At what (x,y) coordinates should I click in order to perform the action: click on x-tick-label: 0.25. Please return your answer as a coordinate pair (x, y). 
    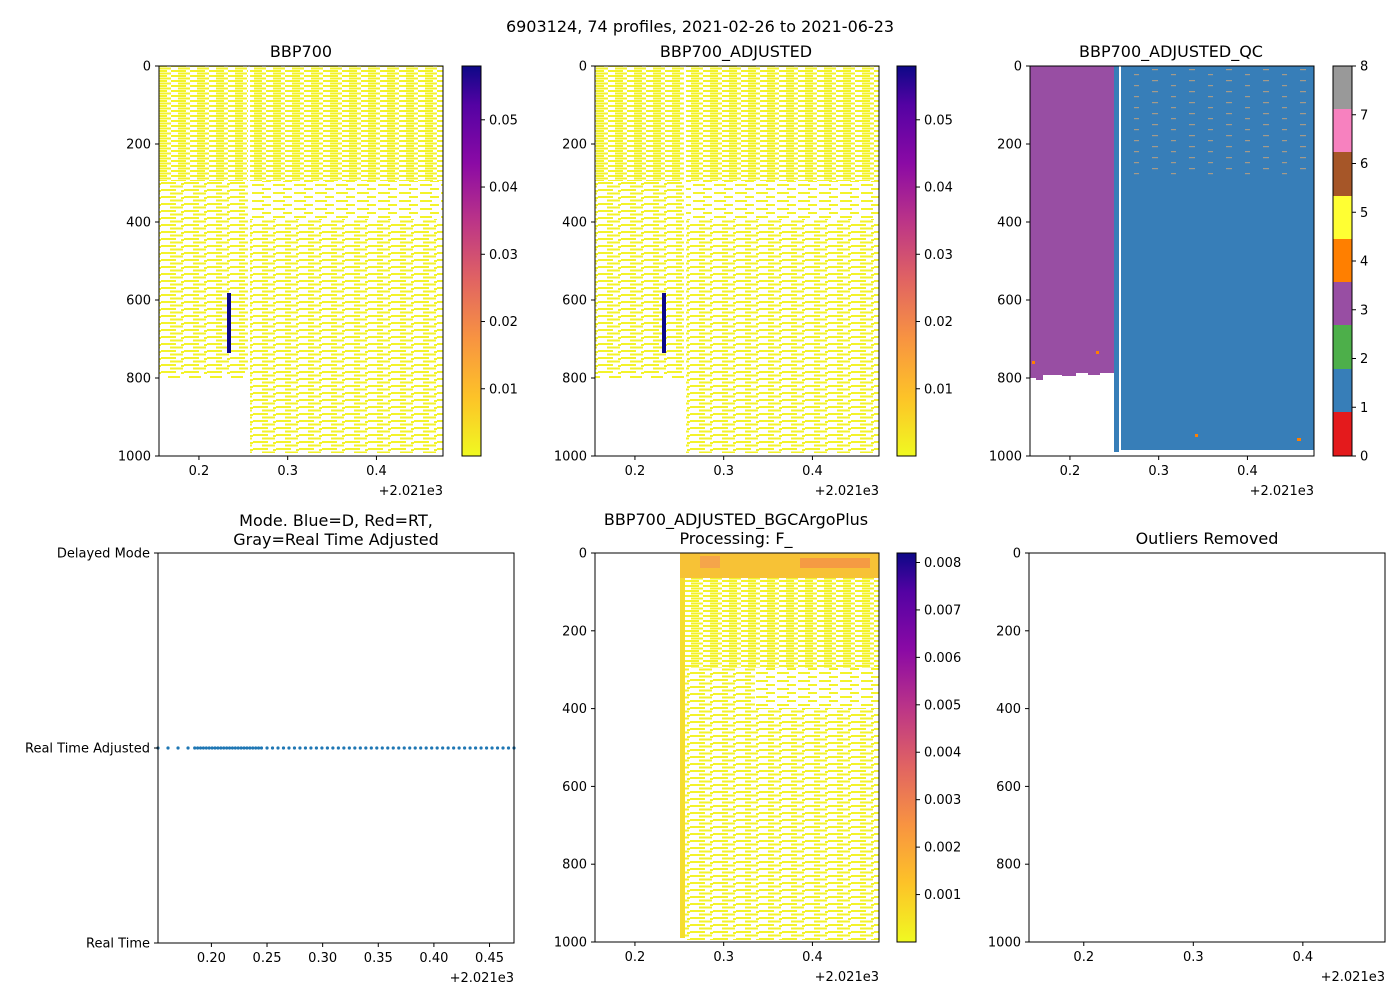
    Looking at the image, I should click on (267, 958).